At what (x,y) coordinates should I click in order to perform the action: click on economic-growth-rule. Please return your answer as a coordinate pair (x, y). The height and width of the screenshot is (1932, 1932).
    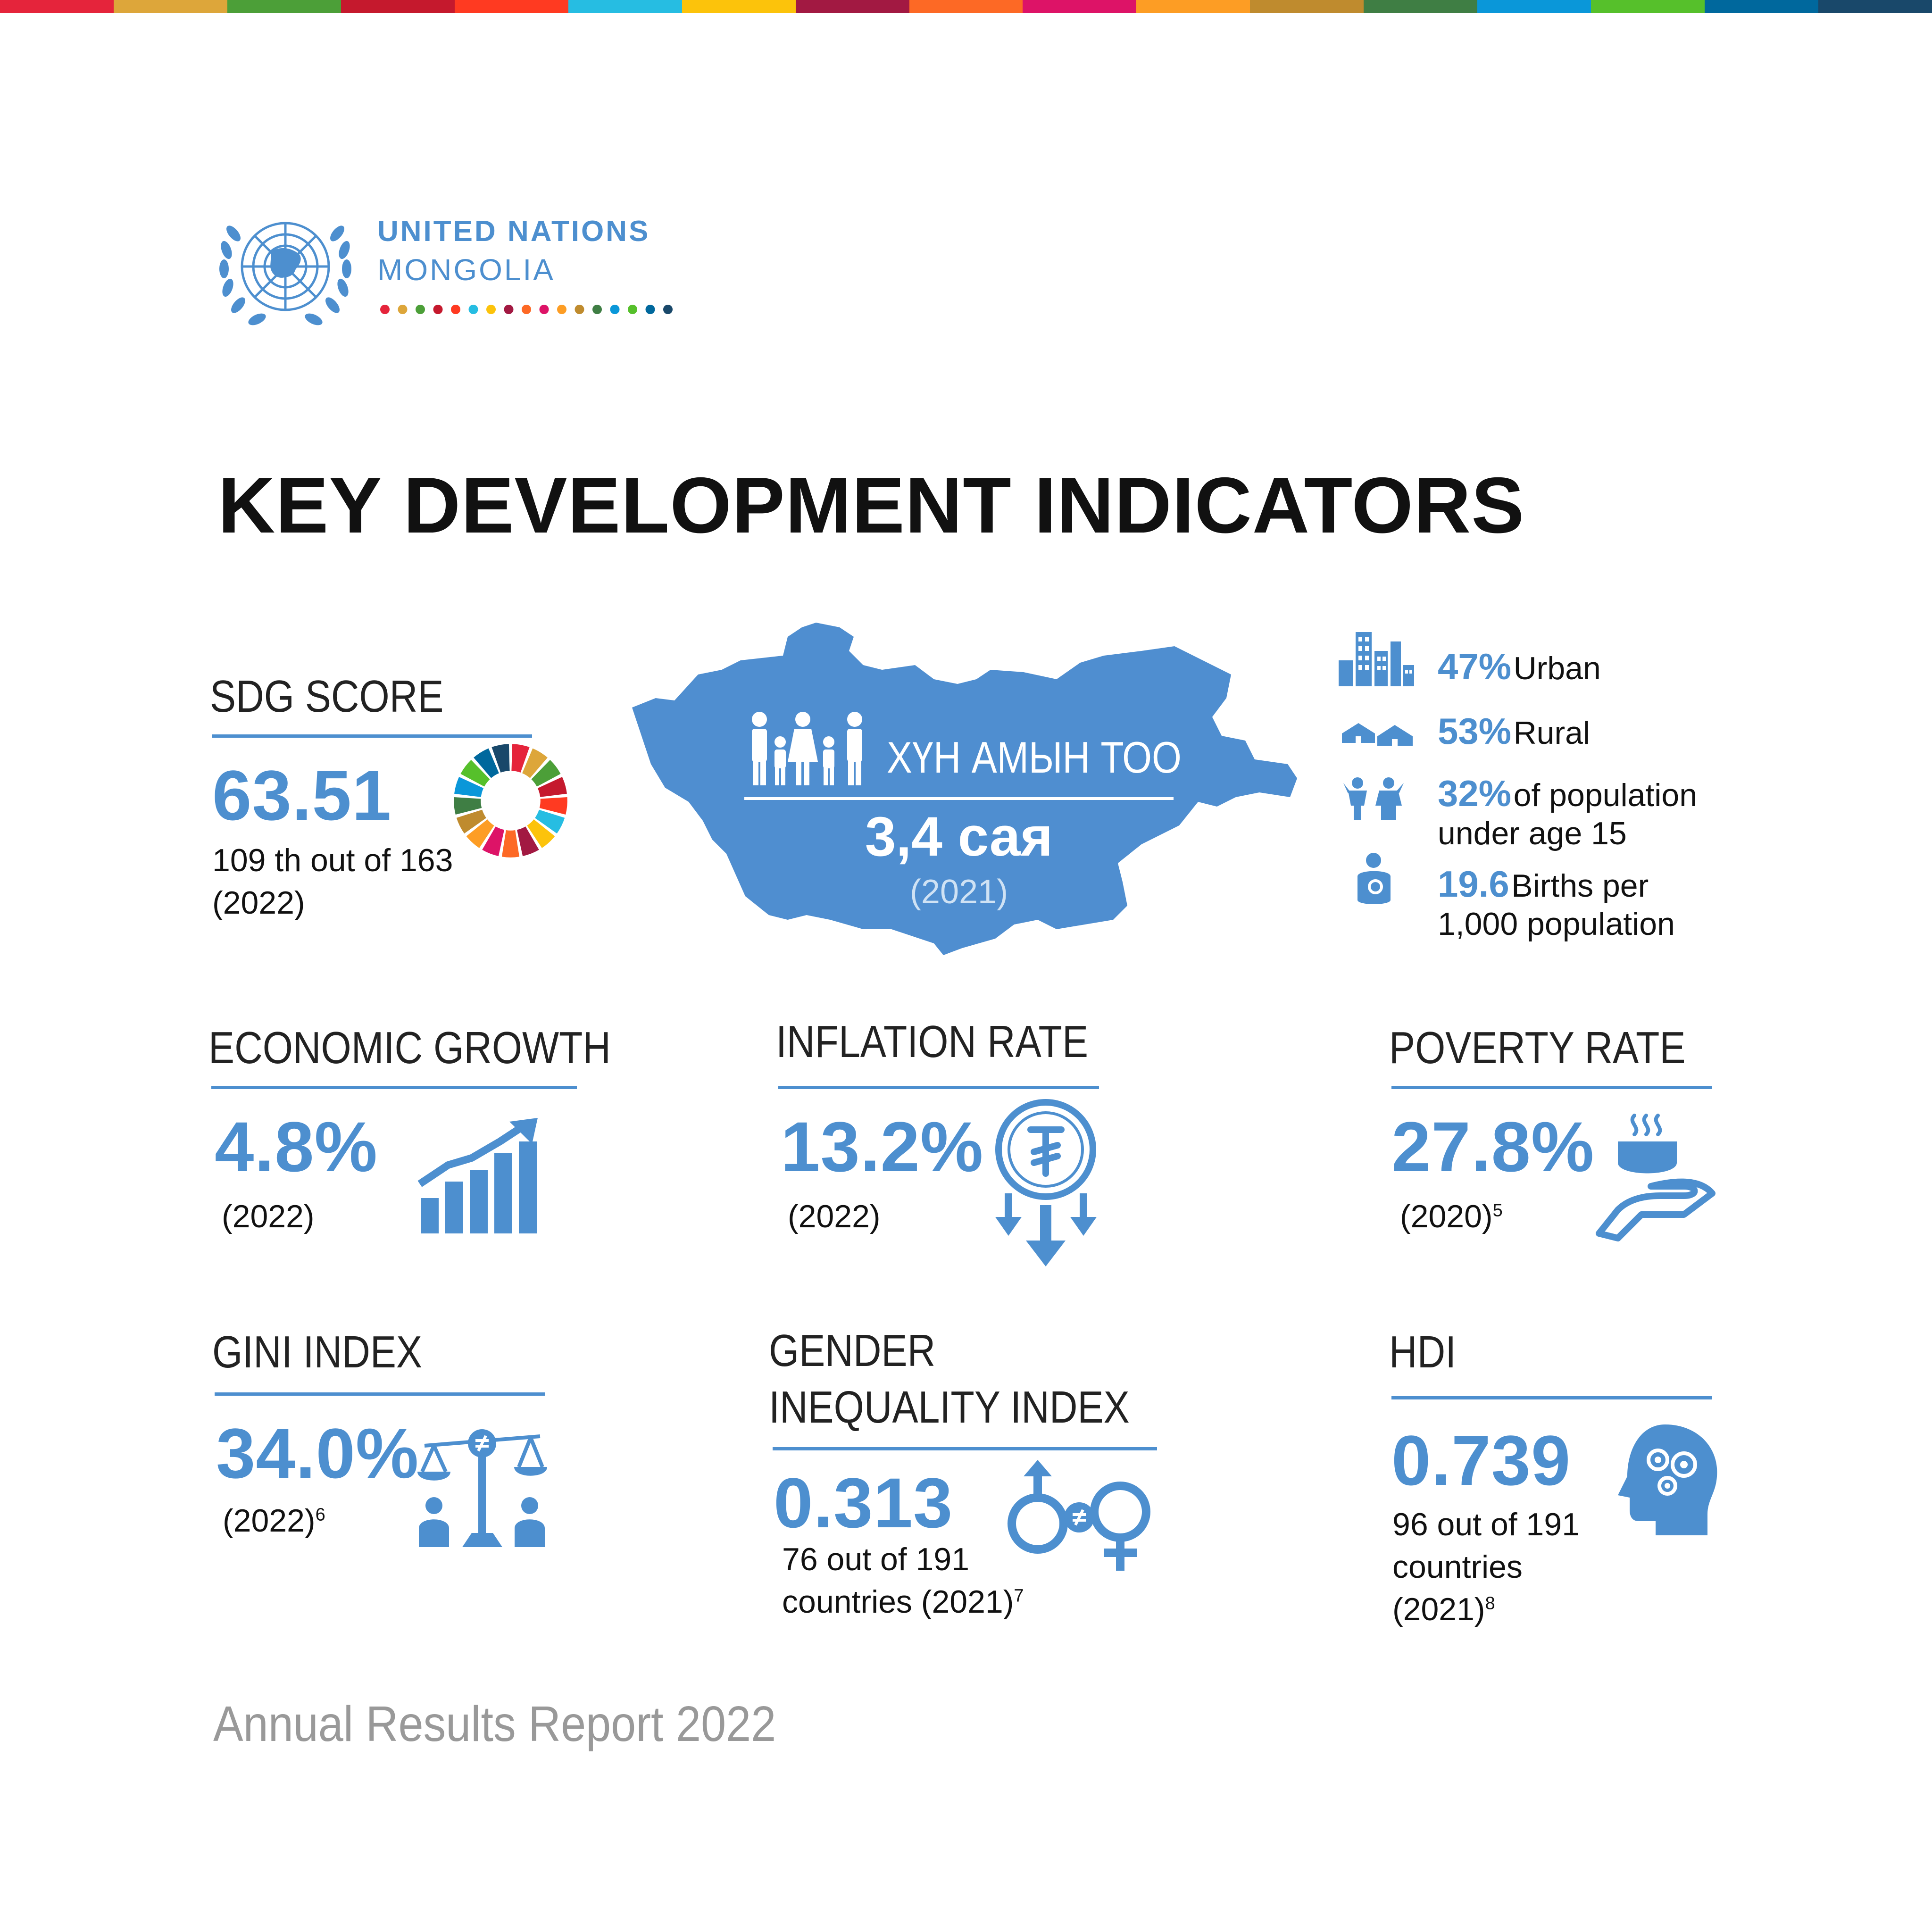
    Looking at the image, I should click on (394, 1087).